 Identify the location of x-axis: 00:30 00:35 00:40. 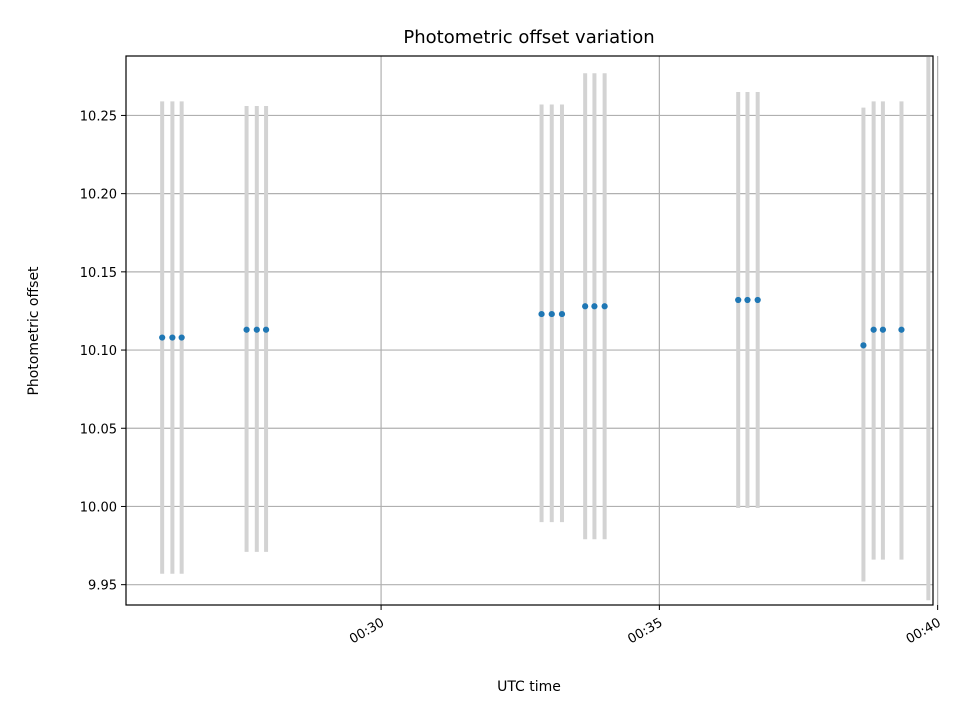
(645, 626).